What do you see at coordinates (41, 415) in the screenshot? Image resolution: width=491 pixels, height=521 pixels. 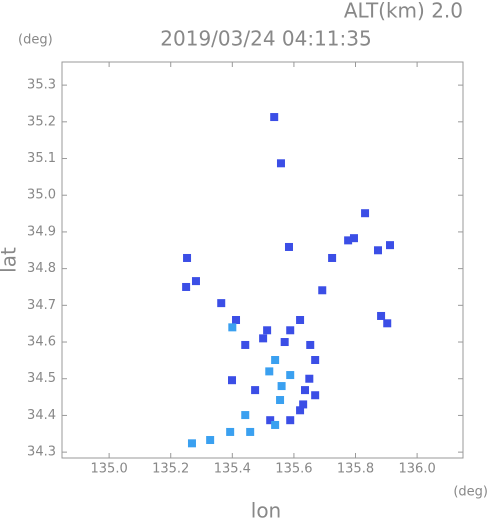 I see `y-tick-label: 34.4` at bounding box center [41, 415].